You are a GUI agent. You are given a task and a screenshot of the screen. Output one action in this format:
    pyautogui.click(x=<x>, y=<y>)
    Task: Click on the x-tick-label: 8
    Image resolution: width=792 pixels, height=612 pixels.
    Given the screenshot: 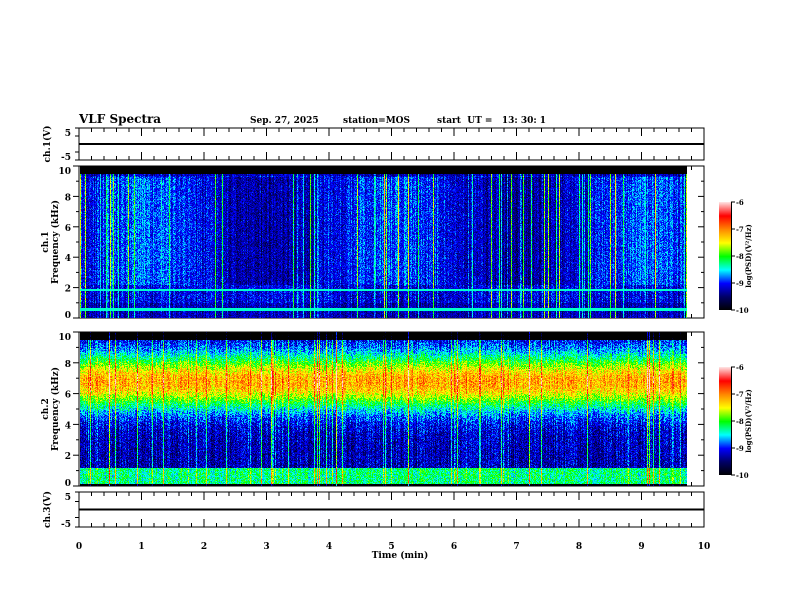 What is the action you would take?
    pyautogui.click(x=579, y=547)
    